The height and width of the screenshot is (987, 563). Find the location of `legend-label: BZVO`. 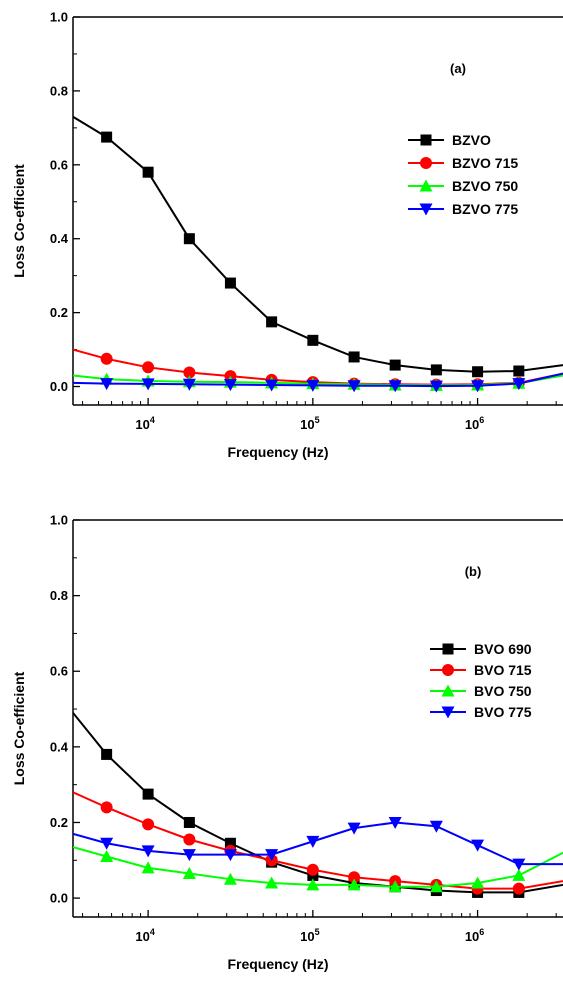

legend-label: BZVO is located at coordinates (471, 140).